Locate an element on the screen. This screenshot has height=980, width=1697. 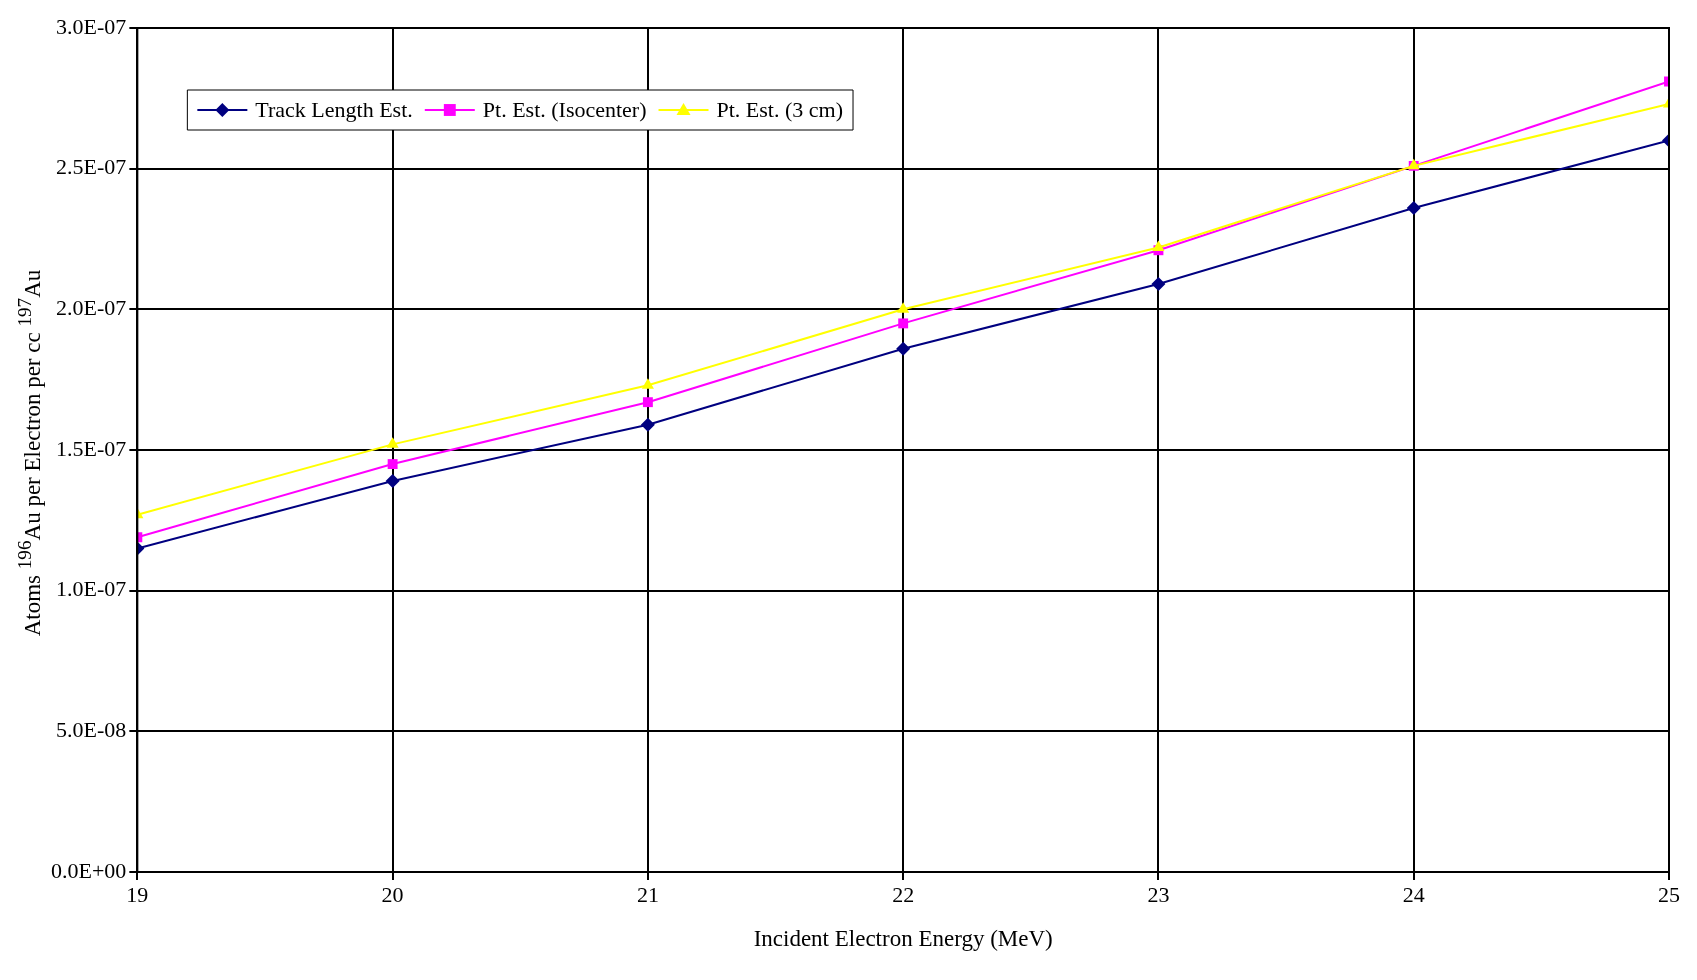
legend-label: Track Length Est. is located at coordinates (334, 109).